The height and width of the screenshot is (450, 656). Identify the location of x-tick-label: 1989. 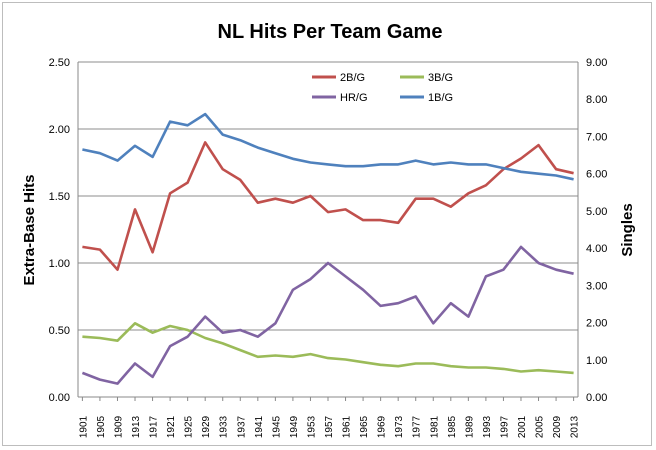
(469, 426).